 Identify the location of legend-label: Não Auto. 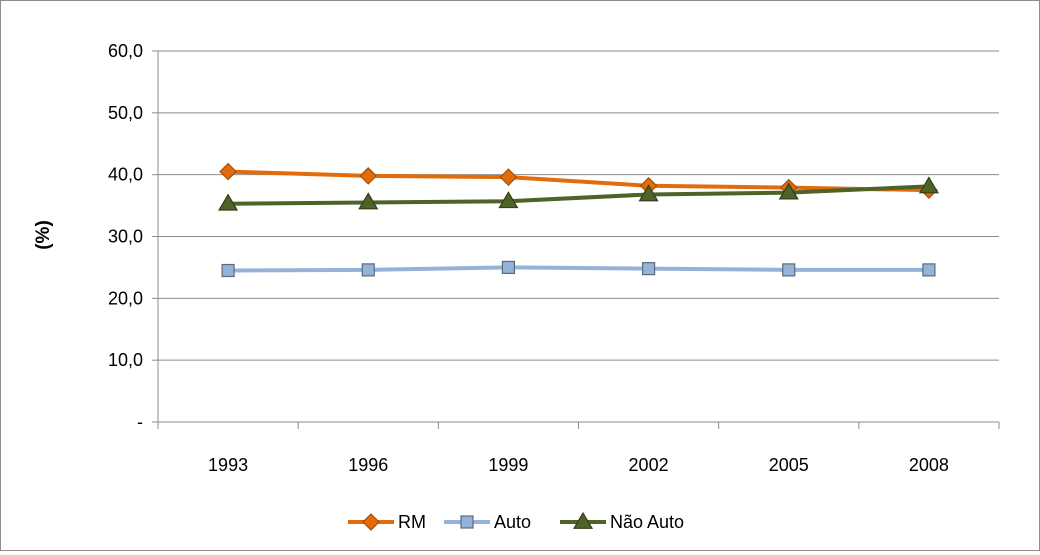
(647, 522).